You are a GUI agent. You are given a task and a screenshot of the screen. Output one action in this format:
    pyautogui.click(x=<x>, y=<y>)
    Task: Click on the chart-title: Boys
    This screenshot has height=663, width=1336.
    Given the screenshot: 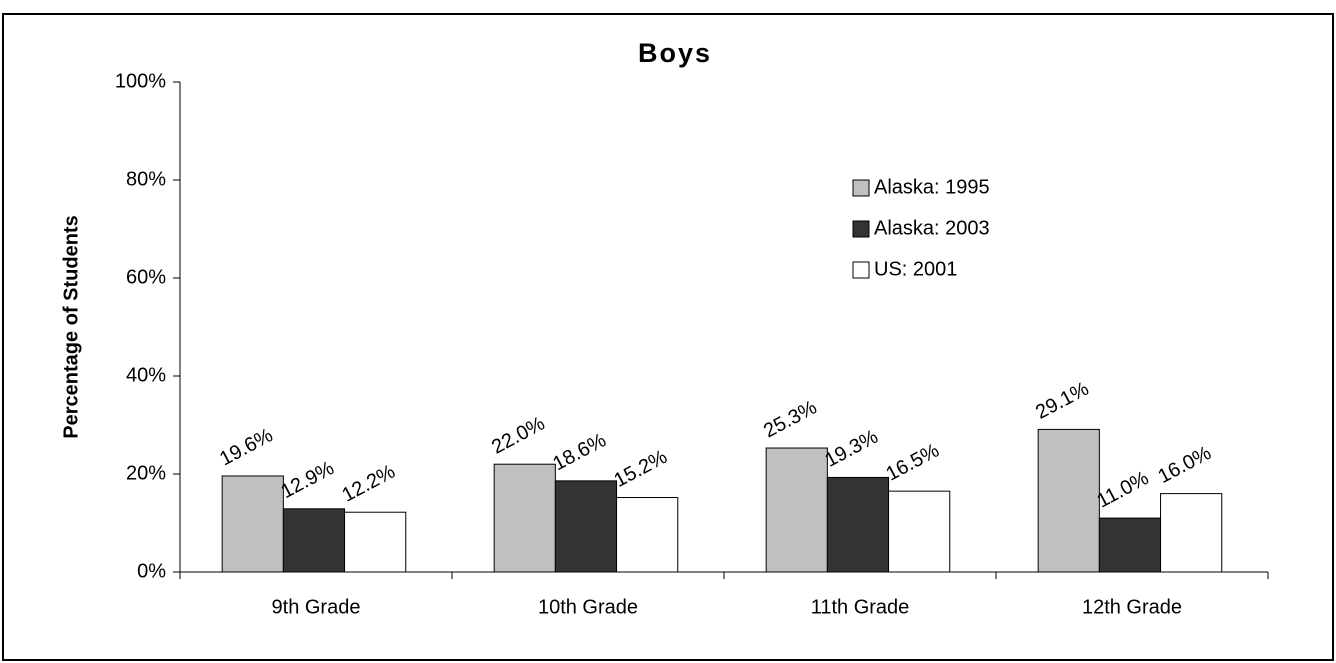 What is the action you would take?
    pyautogui.click(x=675, y=53)
    